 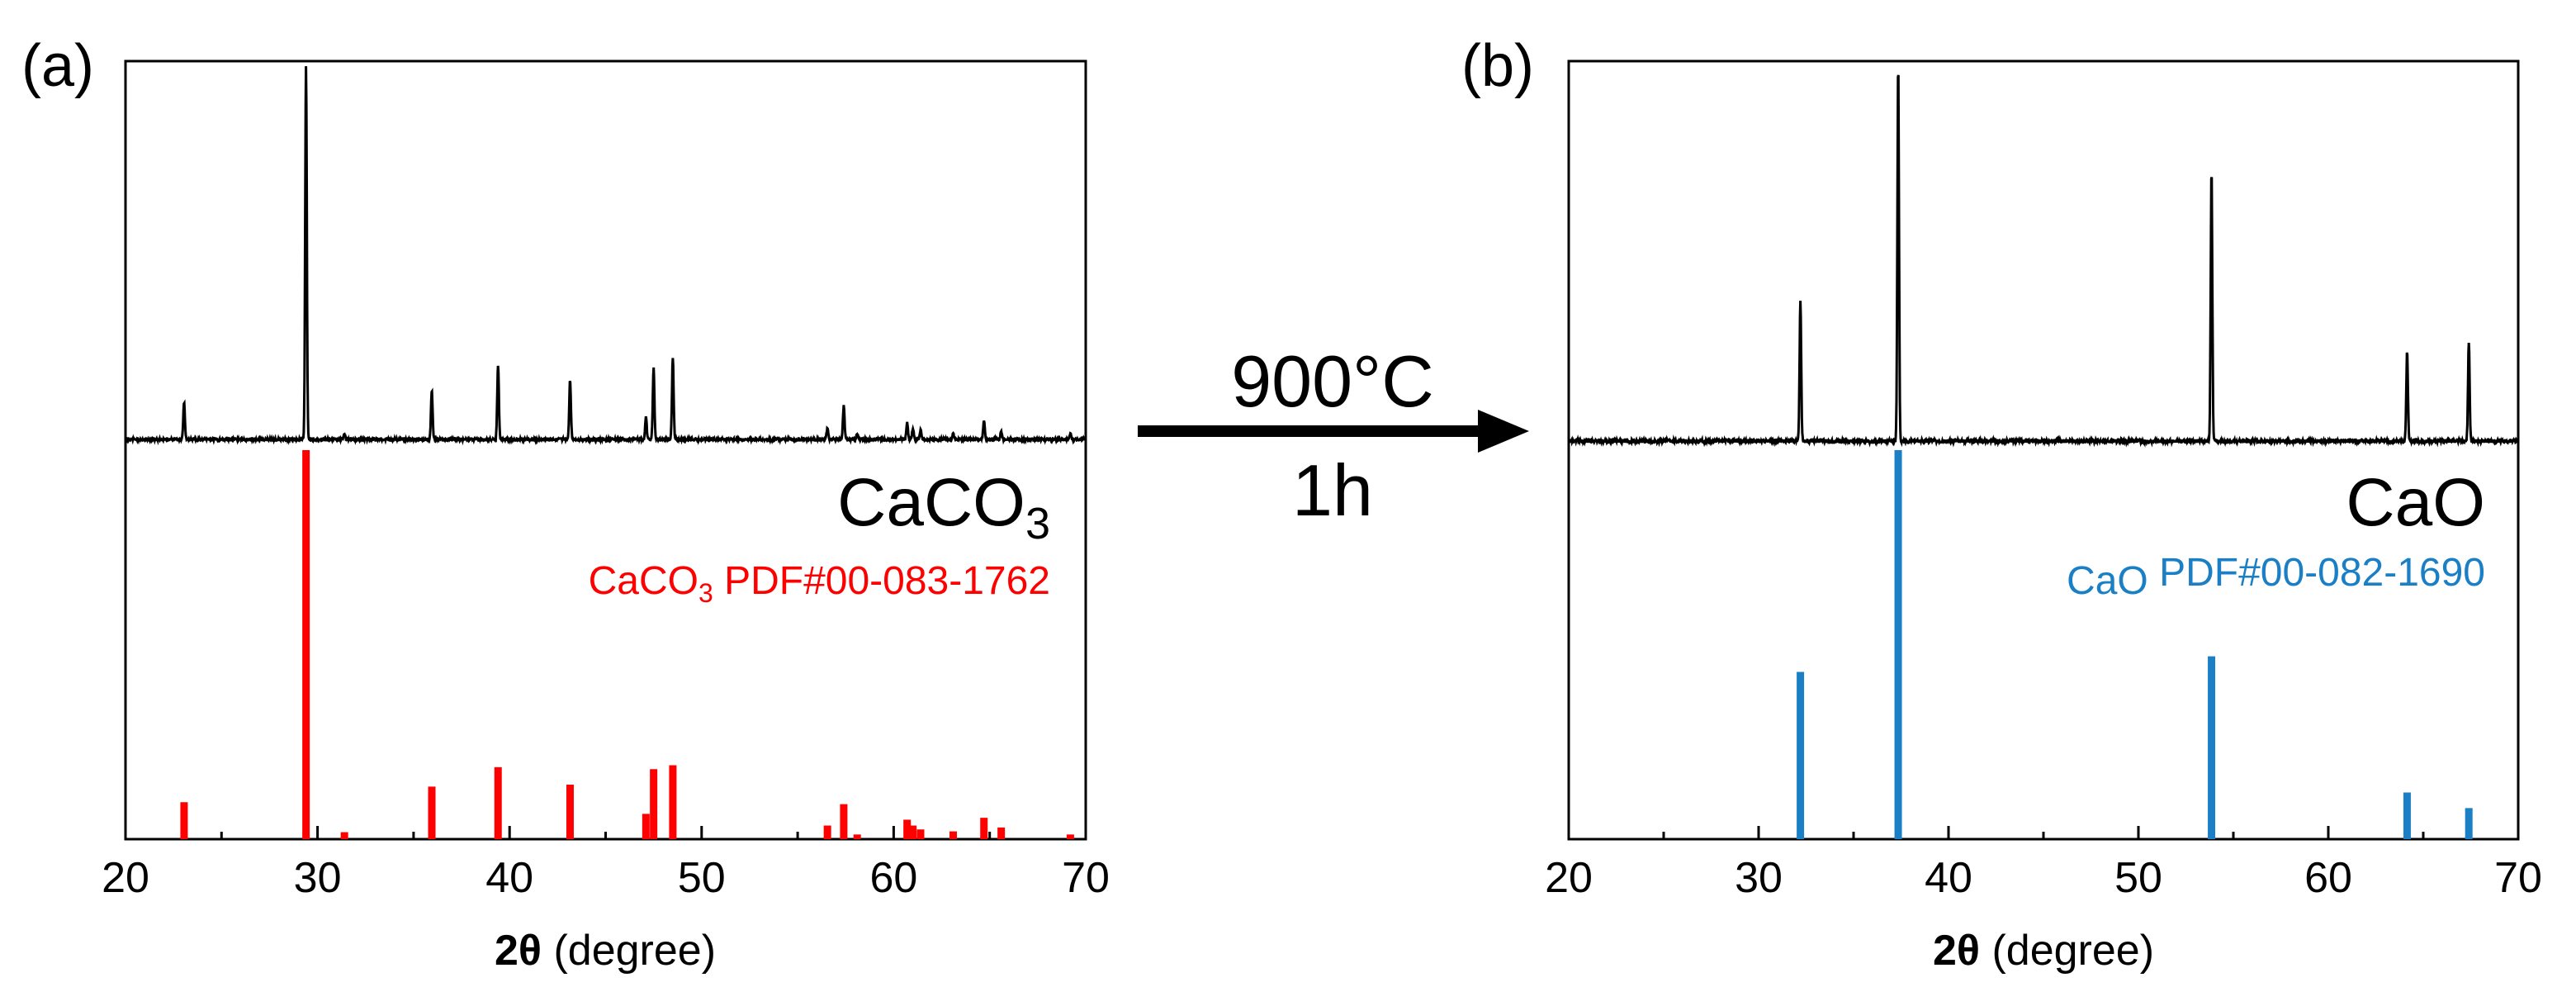 I want to click on transformation-arrow: 900°C 1h, so click(x=1333, y=435).